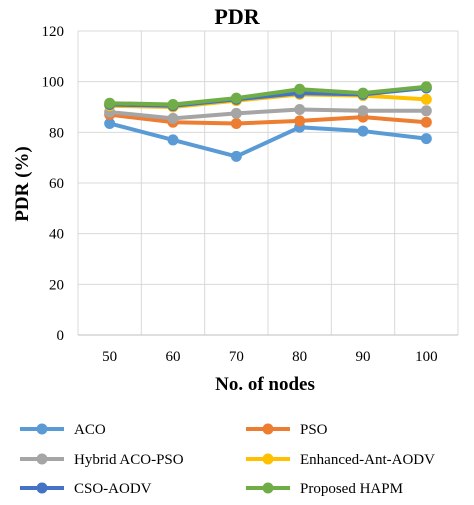 This screenshot has height=505, width=474. What do you see at coordinates (53, 83) in the screenshot?
I see `y-tick-label: 100` at bounding box center [53, 83].